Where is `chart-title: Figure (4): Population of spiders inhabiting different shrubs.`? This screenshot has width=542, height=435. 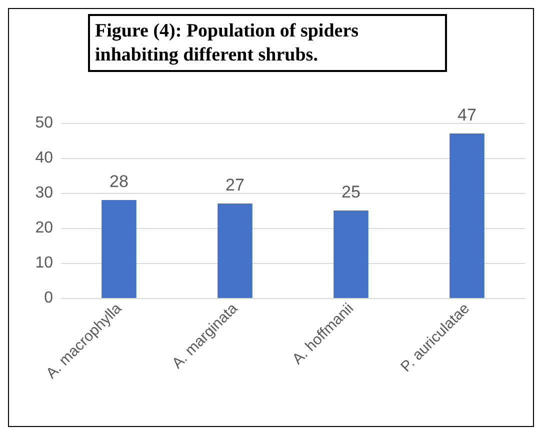 chart-title: Figure (4): Population of spiders inhabiting different shrubs. is located at coordinates (229, 43).